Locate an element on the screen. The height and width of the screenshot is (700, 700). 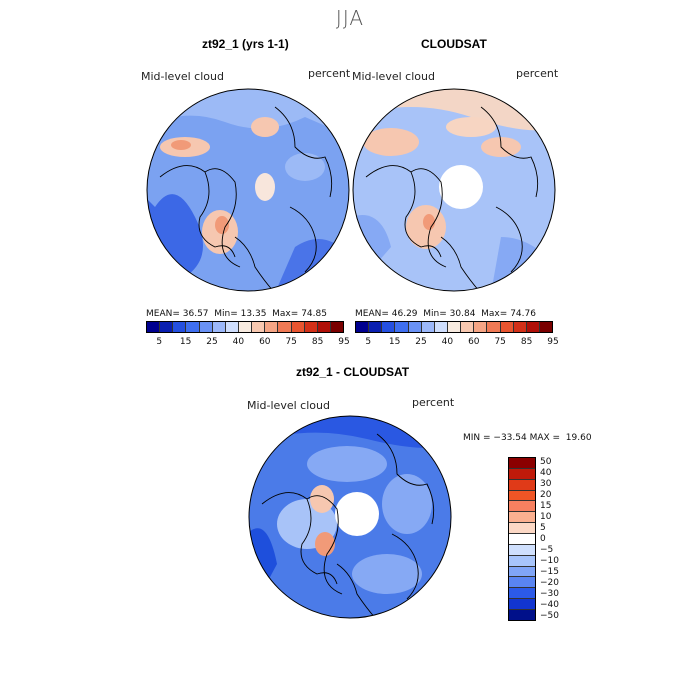
colorbar-tick-label: 10 is located at coordinates (546, 517).